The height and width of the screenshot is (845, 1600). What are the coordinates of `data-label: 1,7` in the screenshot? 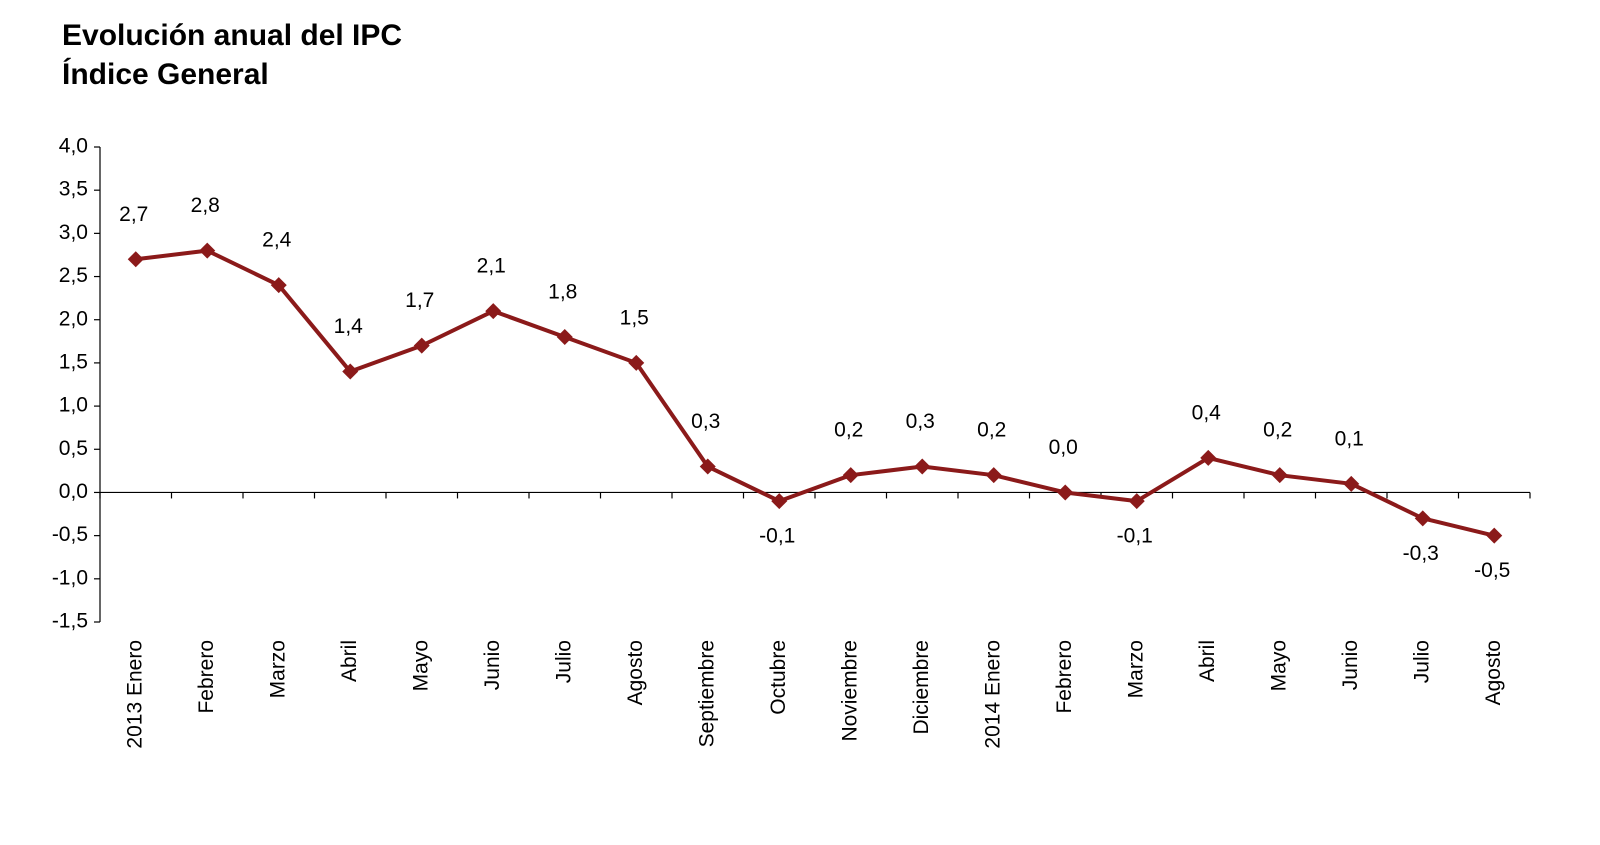 It's located at (419, 300).